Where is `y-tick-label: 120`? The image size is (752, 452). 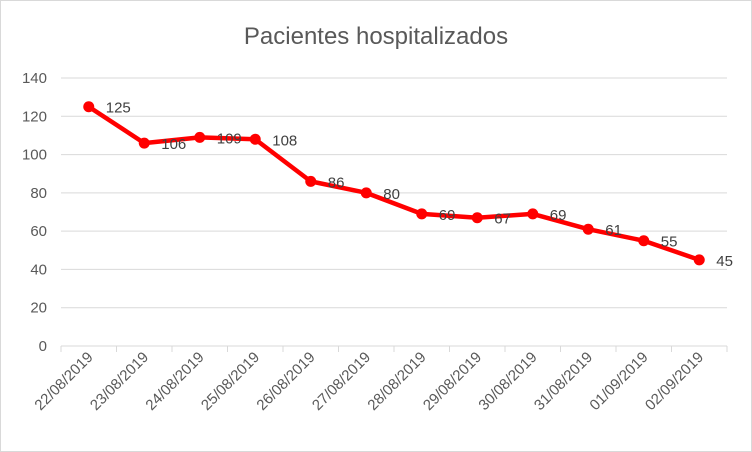
y-tick-label: 120 is located at coordinates (34, 116).